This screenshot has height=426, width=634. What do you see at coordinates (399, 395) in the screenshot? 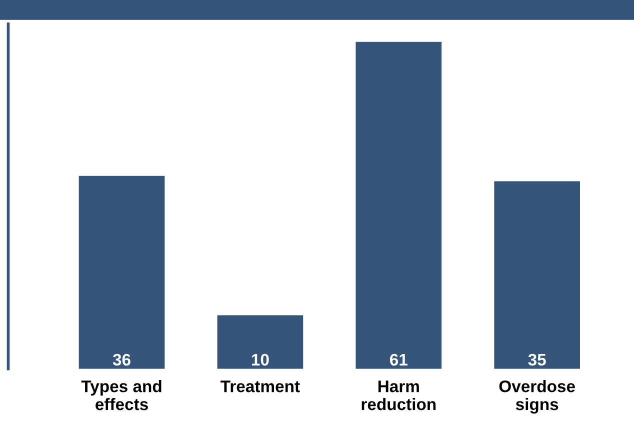
I see `x-tick-label: Harm reduction` at bounding box center [399, 395].